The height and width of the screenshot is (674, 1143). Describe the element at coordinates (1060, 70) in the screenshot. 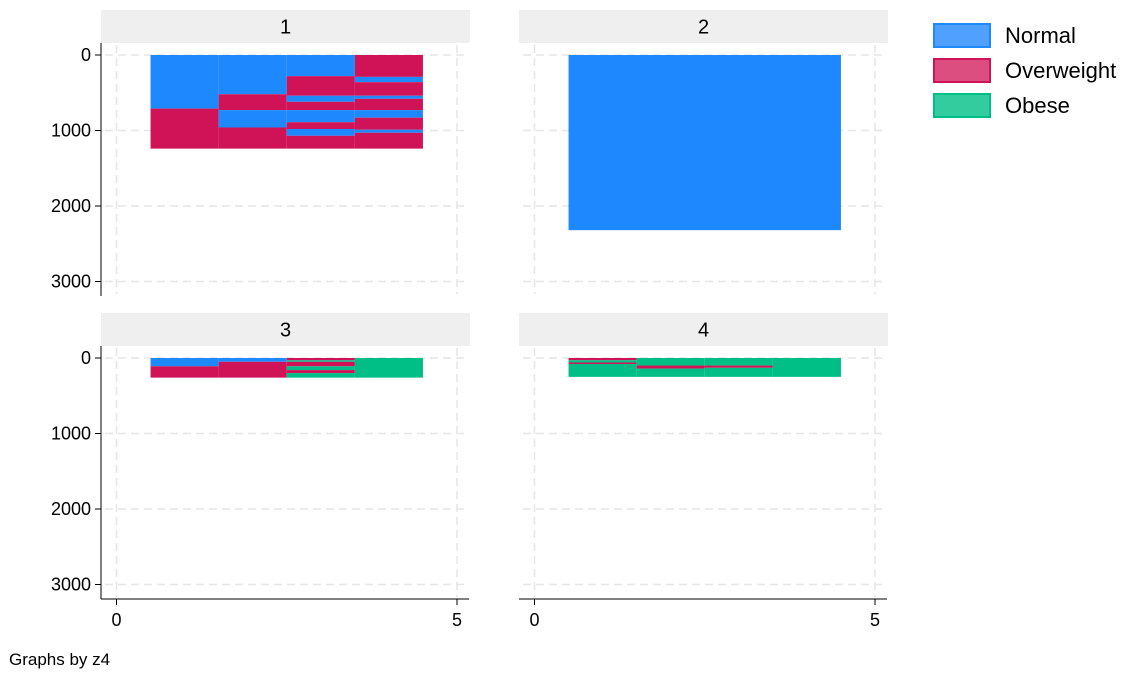

I see `legend-label: Overweight` at that location.